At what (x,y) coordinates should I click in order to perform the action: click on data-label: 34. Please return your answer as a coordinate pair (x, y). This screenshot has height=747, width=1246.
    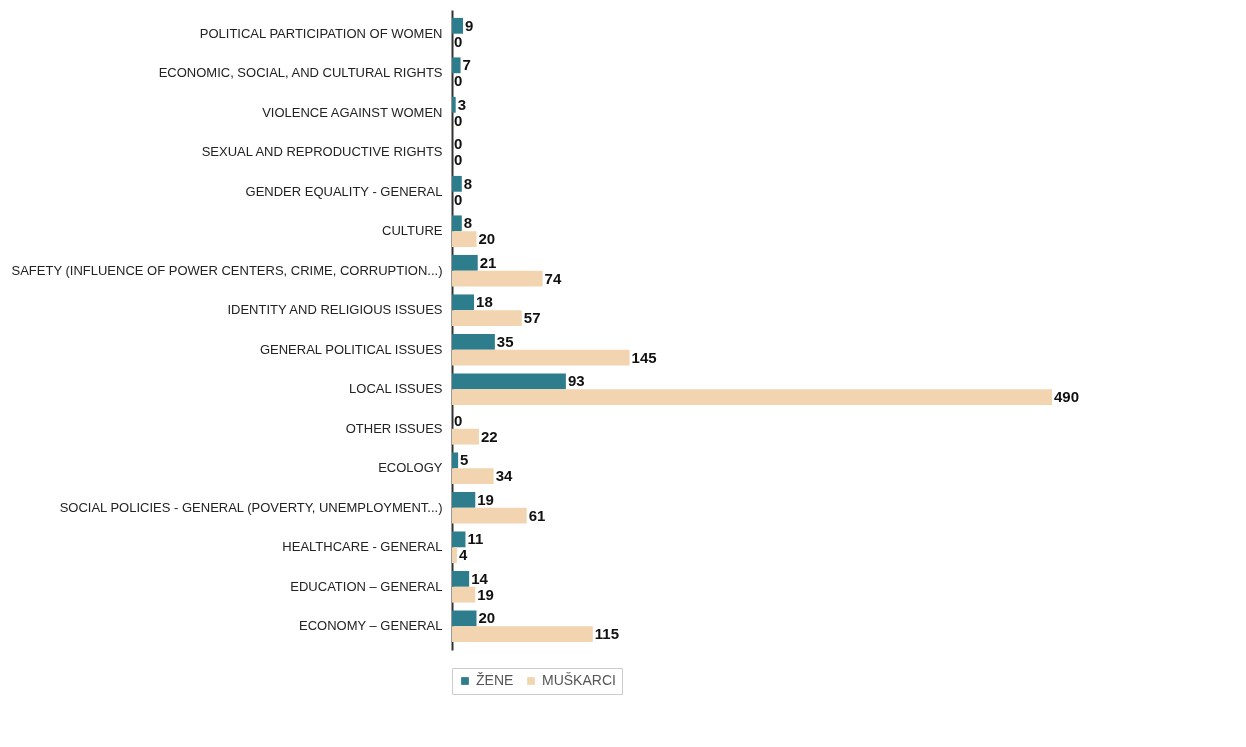
    Looking at the image, I should click on (504, 476).